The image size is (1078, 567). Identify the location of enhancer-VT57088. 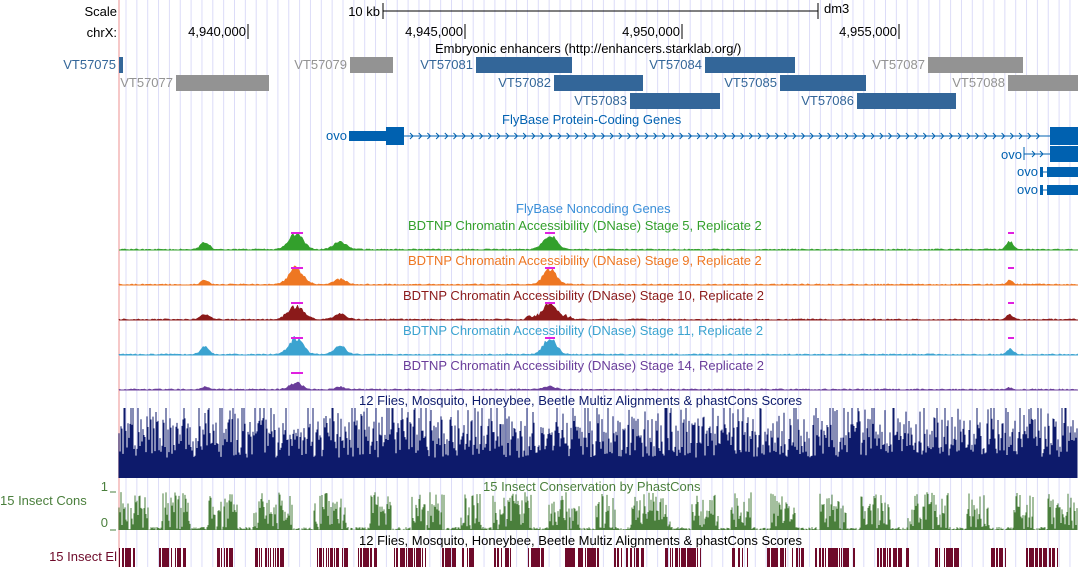
(1043, 83).